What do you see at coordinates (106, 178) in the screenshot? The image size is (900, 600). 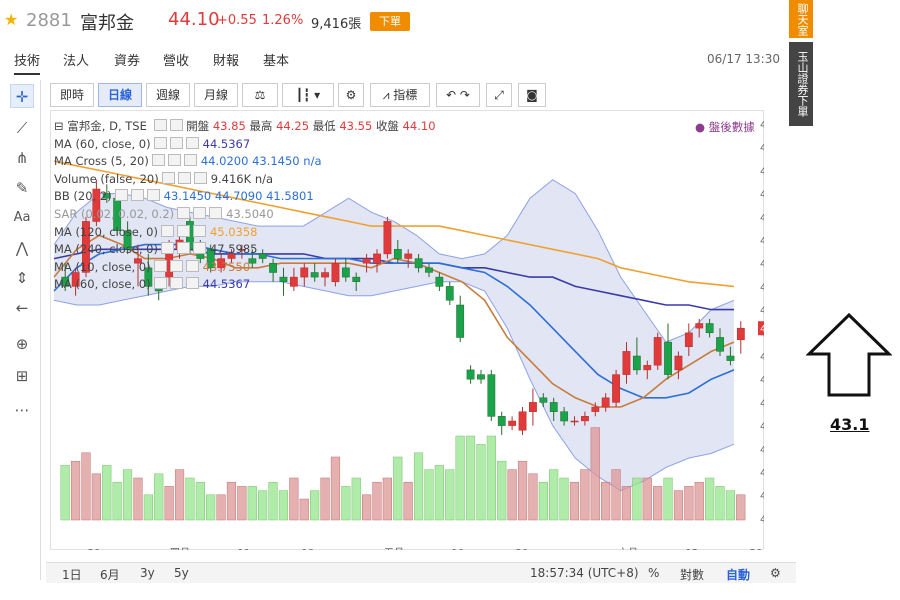 I see `legend-label: Volume (false, 20)` at bounding box center [106, 178].